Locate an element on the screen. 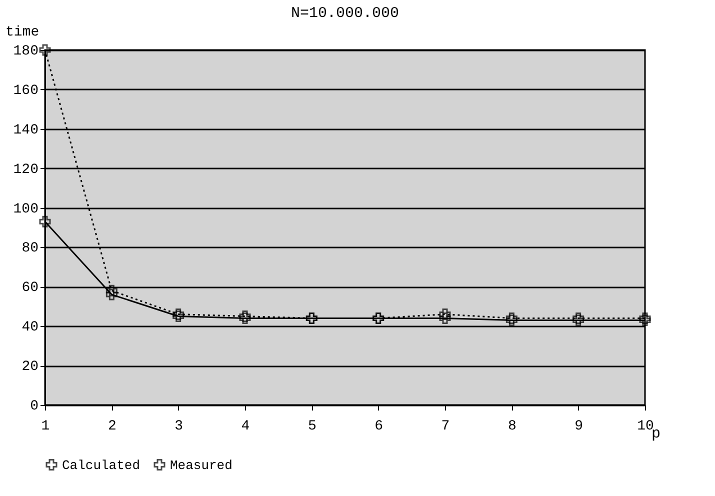 The height and width of the screenshot is (496, 715). x-tick-label: 9 is located at coordinates (579, 426).